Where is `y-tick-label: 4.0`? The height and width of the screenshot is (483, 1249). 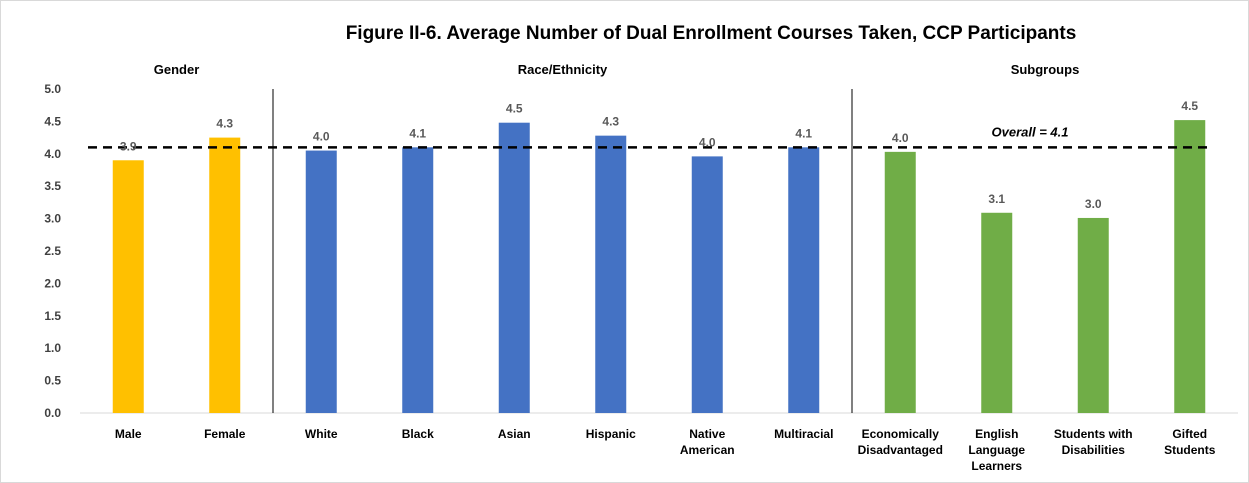 y-tick-label: 4.0 is located at coordinates (52, 154).